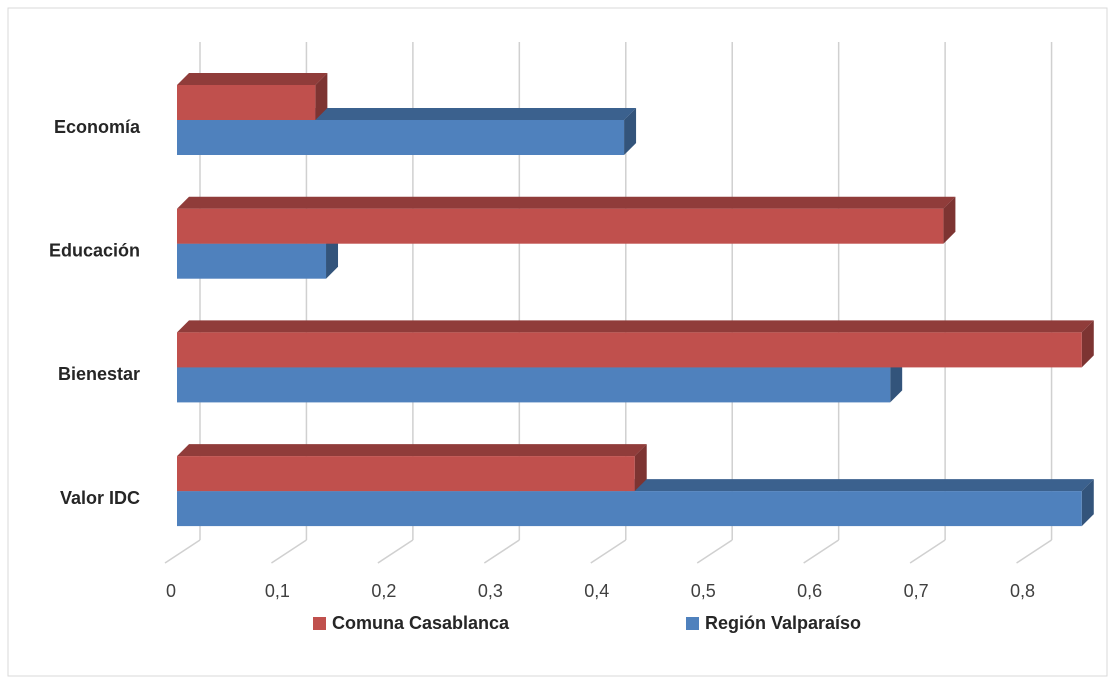 The image size is (1116, 683). I want to click on x-tick-label: 0,3, so click(490, 591).